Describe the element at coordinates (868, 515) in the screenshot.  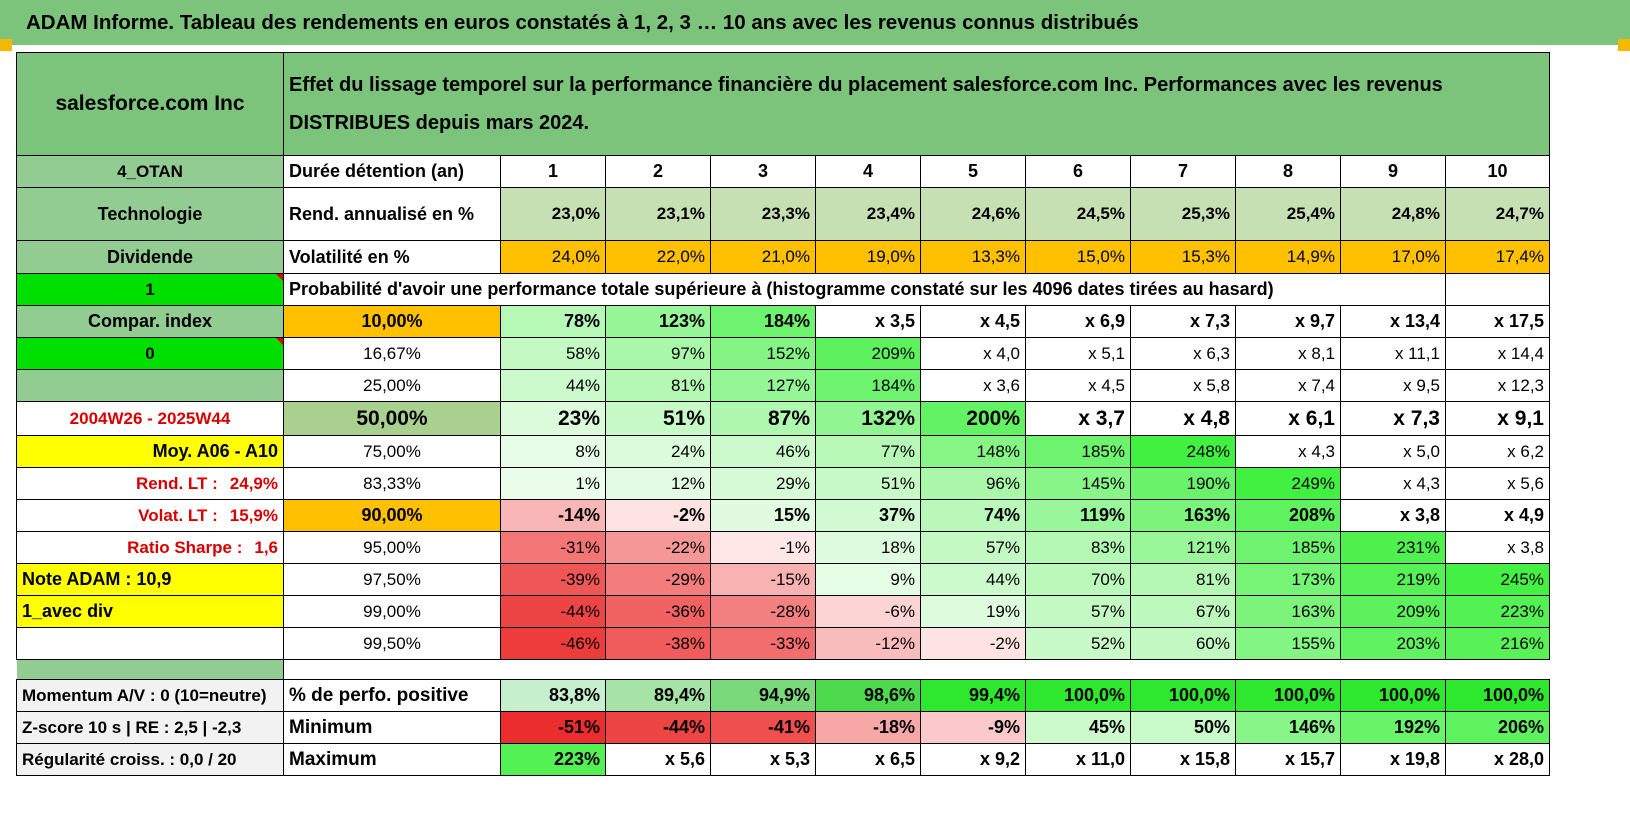
I see `prob-value: 37%` at that location.